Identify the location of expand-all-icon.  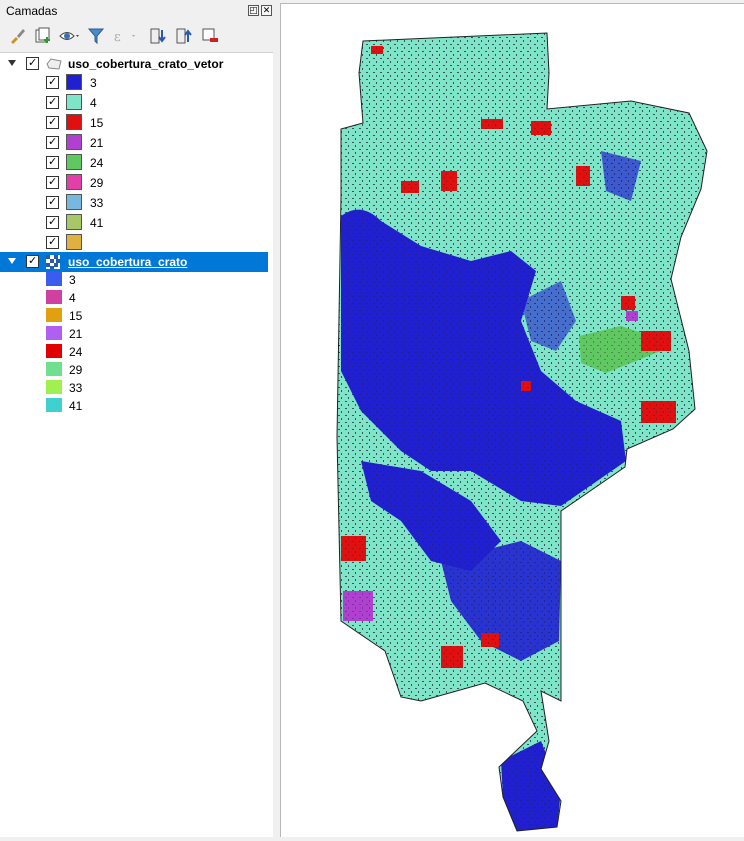
(158, 36).